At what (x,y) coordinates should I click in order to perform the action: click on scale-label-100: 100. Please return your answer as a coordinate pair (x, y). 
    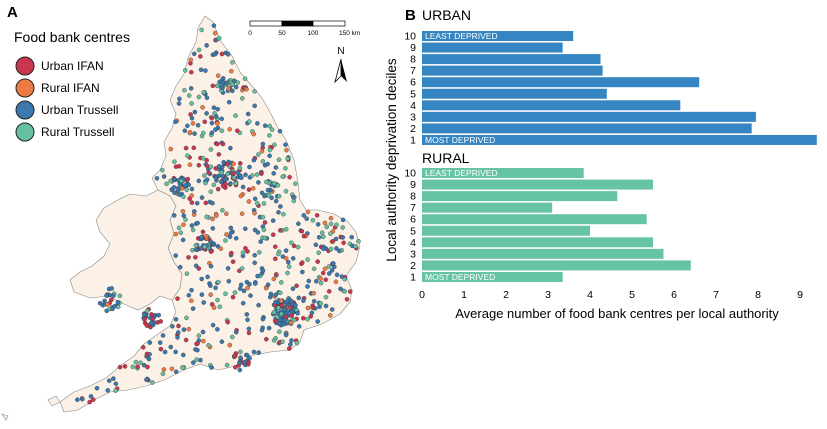
    Looking at the image, I should click on (313, 33).